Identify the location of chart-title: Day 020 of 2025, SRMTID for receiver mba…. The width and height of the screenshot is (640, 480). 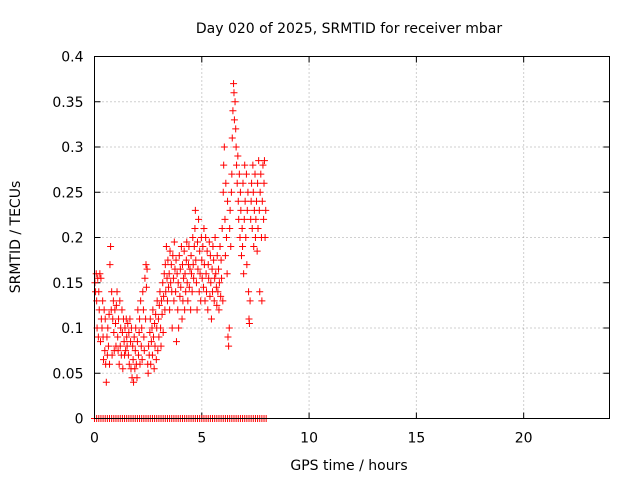
(349, 29).